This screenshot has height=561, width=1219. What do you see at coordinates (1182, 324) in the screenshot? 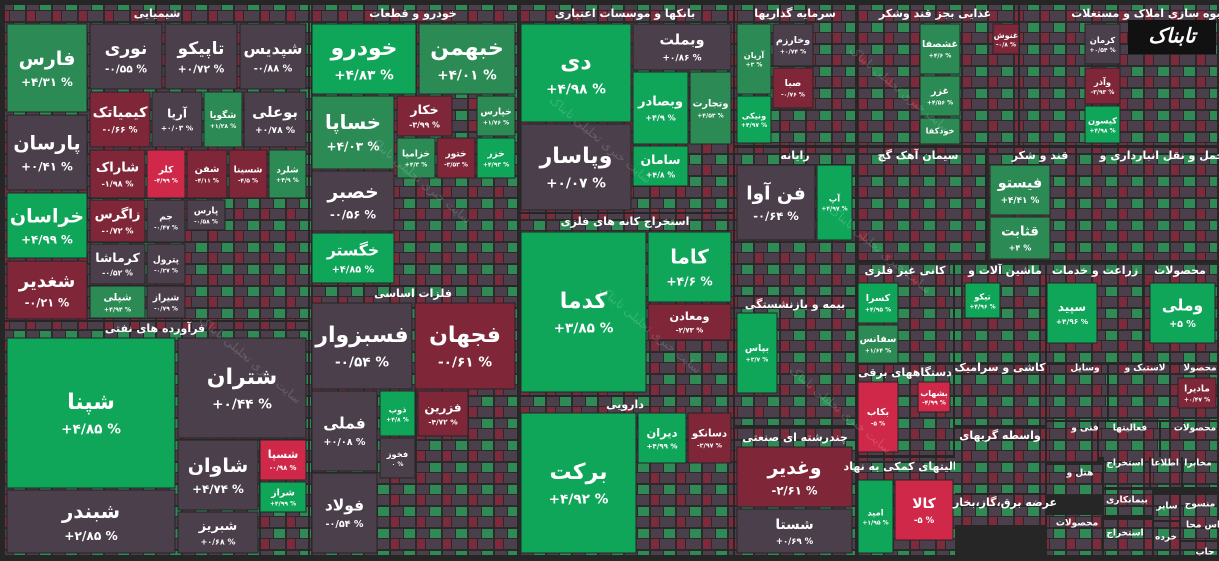
I see `stock-change: +۵ %` at bounding box center [1182, 324].